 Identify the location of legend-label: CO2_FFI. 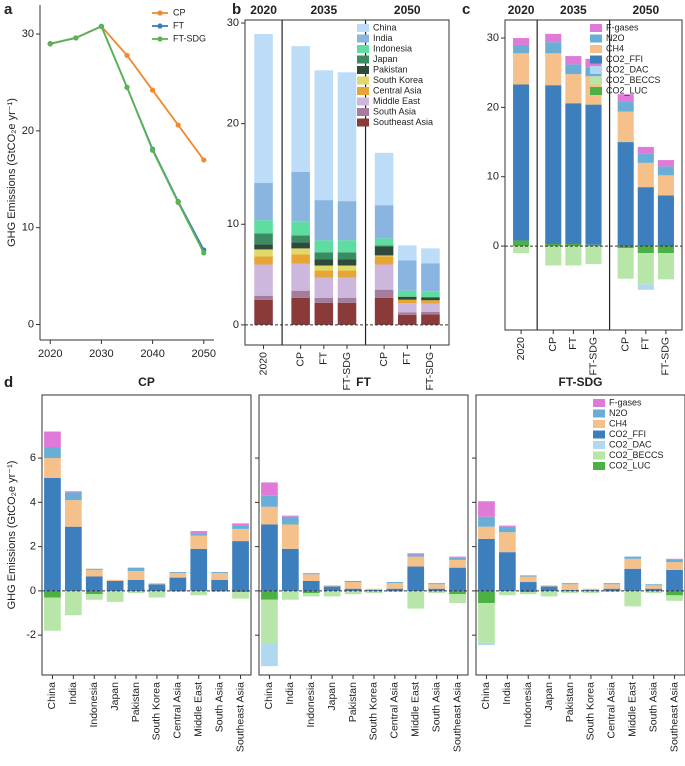
(627, 434).